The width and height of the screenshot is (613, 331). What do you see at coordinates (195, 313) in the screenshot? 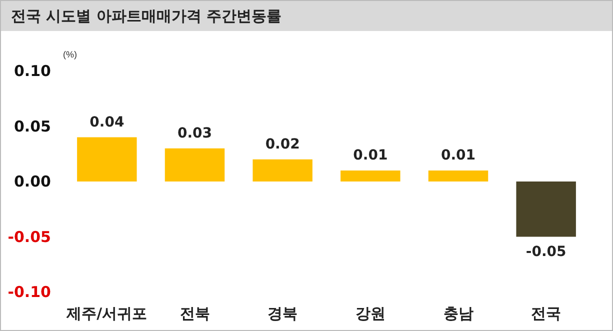
I see `x-tick-label: 전북` at bounding box center [195, 313].